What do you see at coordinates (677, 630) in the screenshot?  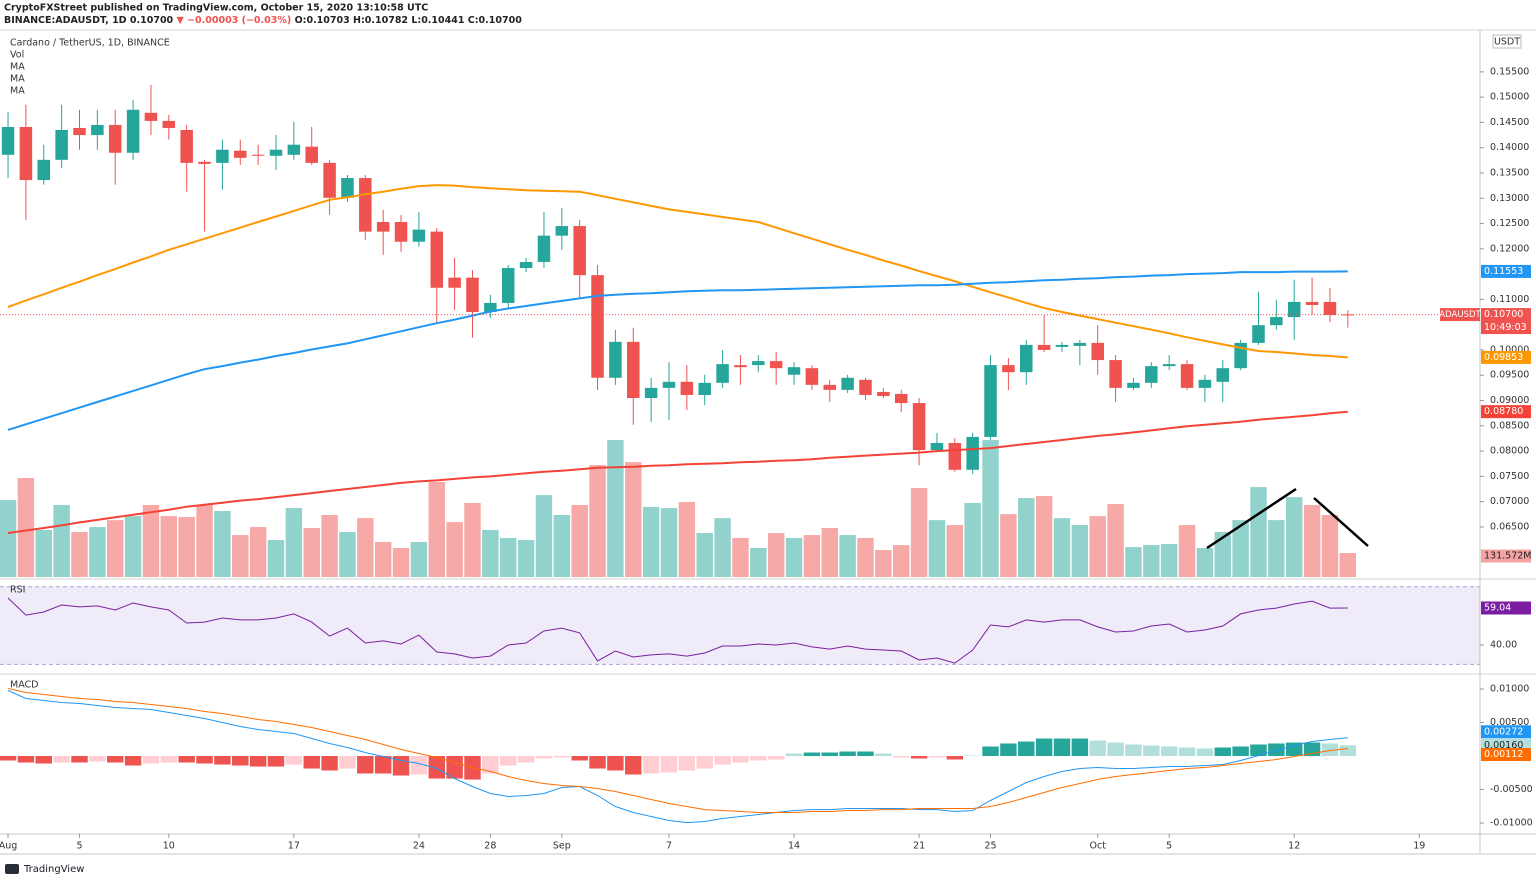 I see `rsi-line` at bounding box center [677, 630].